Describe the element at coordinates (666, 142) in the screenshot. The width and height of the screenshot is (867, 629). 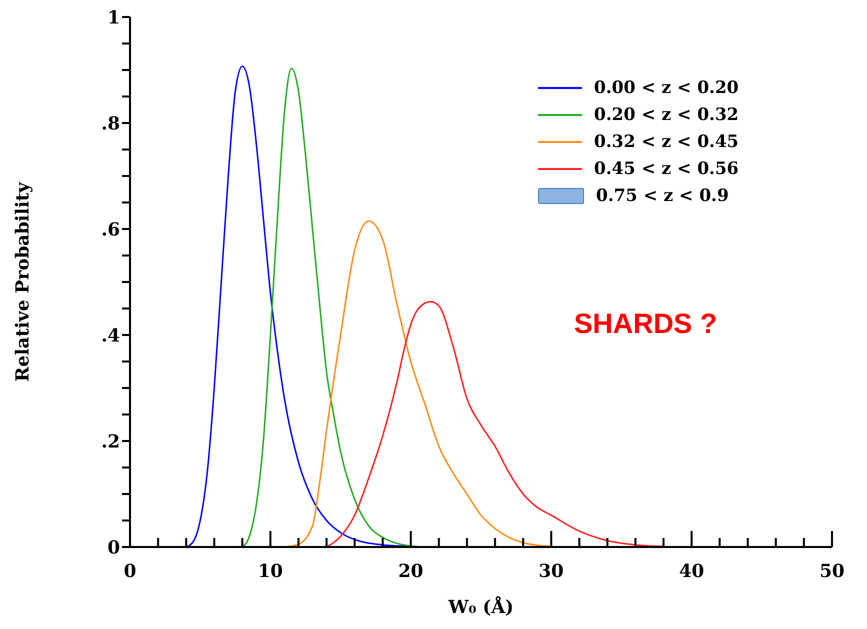
I see `legend-label: 0.32 < z < 0.45` at that location.